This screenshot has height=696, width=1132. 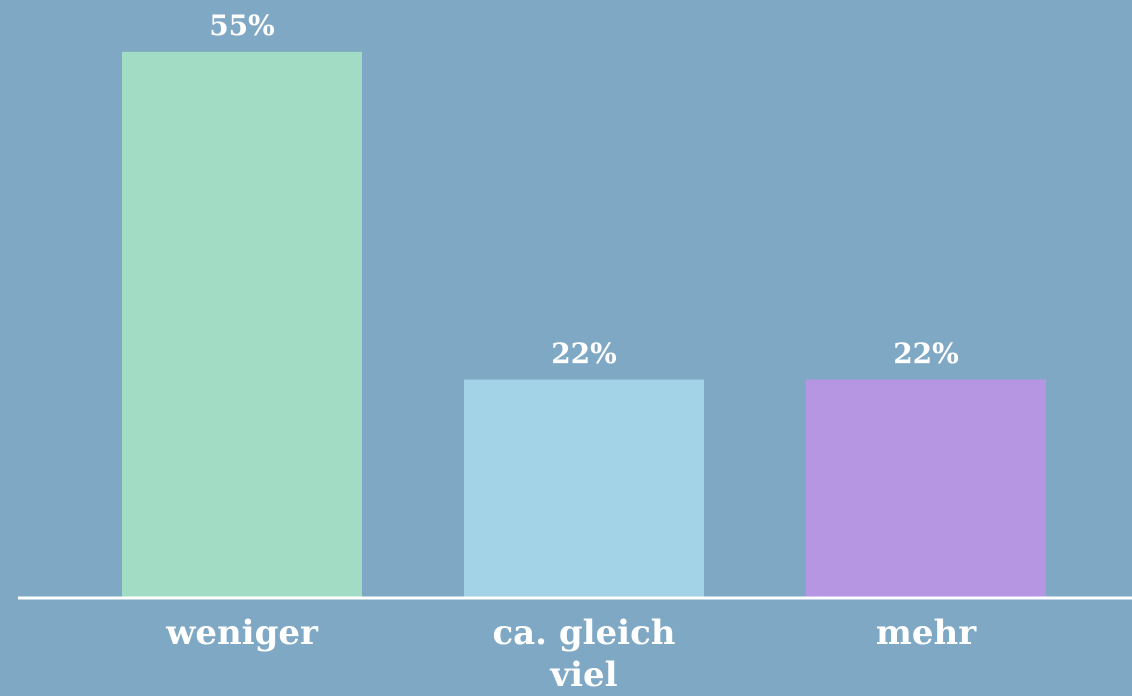 I want to click on value-label: 55%, so click(x=242, y=25).